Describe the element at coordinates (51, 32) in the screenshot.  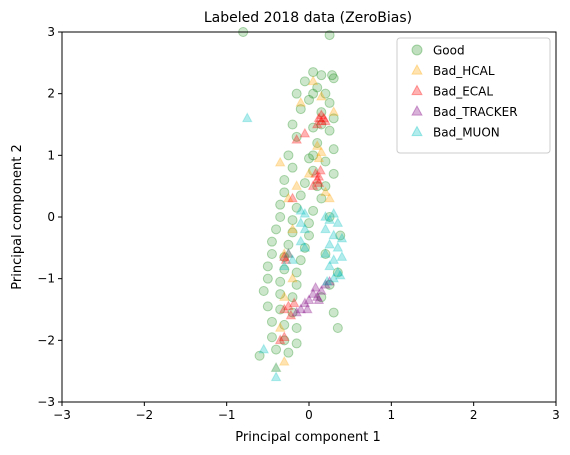
I see `y-tick-label: 3` at that location.